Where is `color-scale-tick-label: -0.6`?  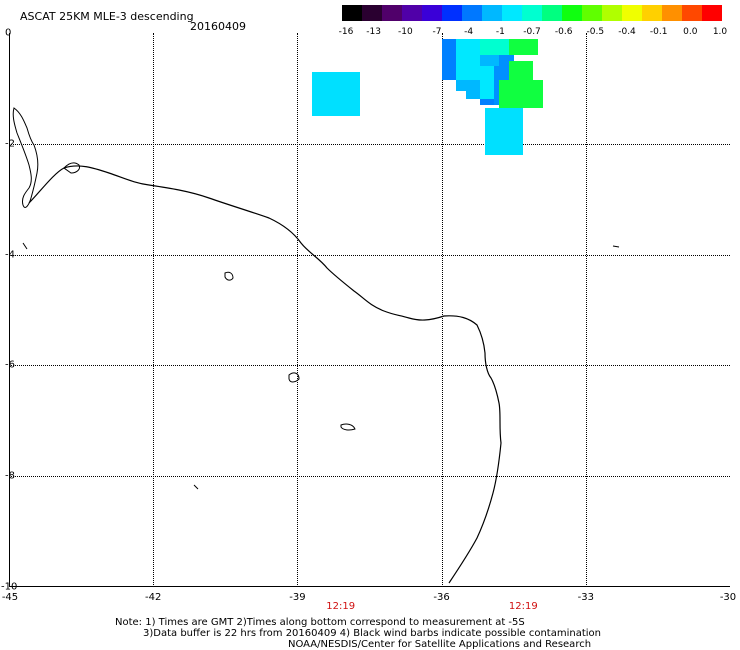 color-scale-tick-label: -0.6 is located at coordinates (563, 32).